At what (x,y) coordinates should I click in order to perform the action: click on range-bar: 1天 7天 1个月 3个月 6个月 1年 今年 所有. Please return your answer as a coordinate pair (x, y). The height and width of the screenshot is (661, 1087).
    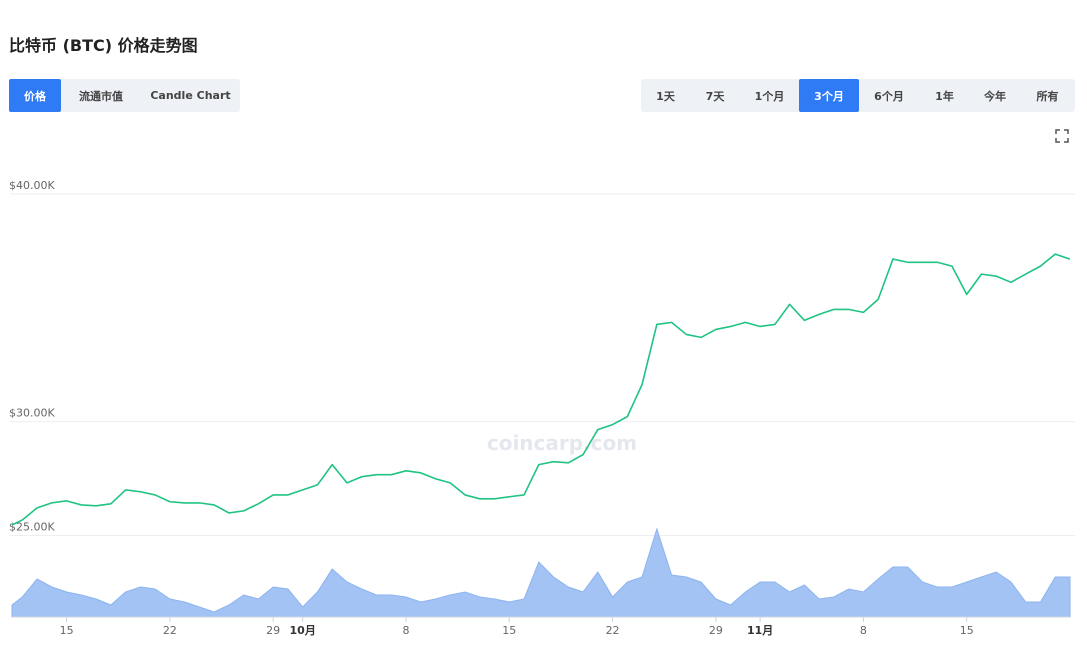
    Looking at the image, I should click on (858, 95).